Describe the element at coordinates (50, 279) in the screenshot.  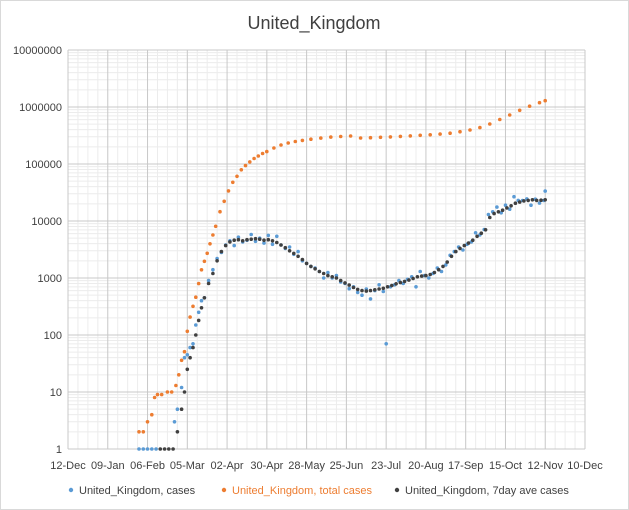
I see `y-tick-label: 1000` at that location.